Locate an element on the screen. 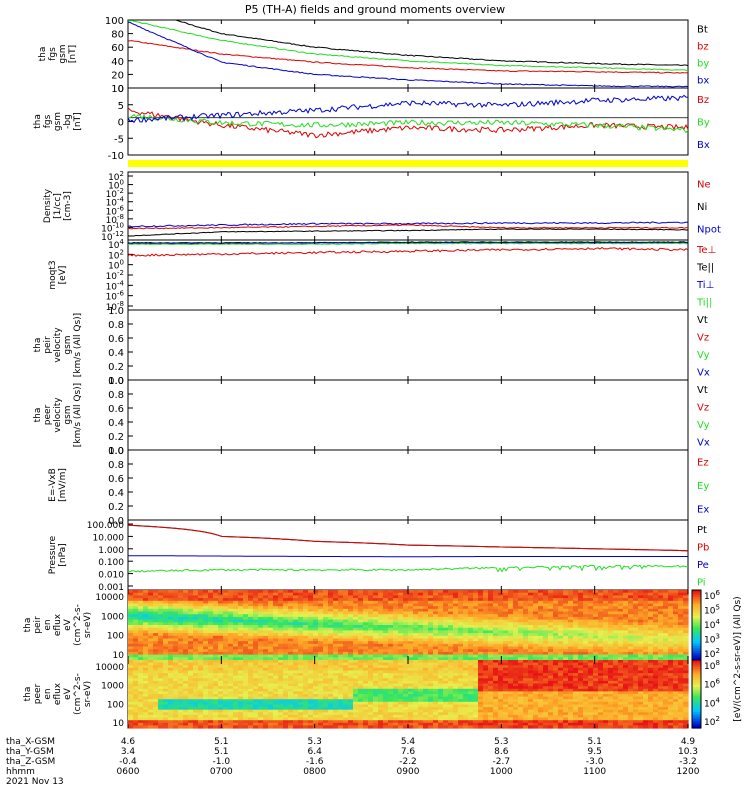 The width and height of the screenshot is (750, 804). legend-Pb: Pb is located at coordinates (703, 547).